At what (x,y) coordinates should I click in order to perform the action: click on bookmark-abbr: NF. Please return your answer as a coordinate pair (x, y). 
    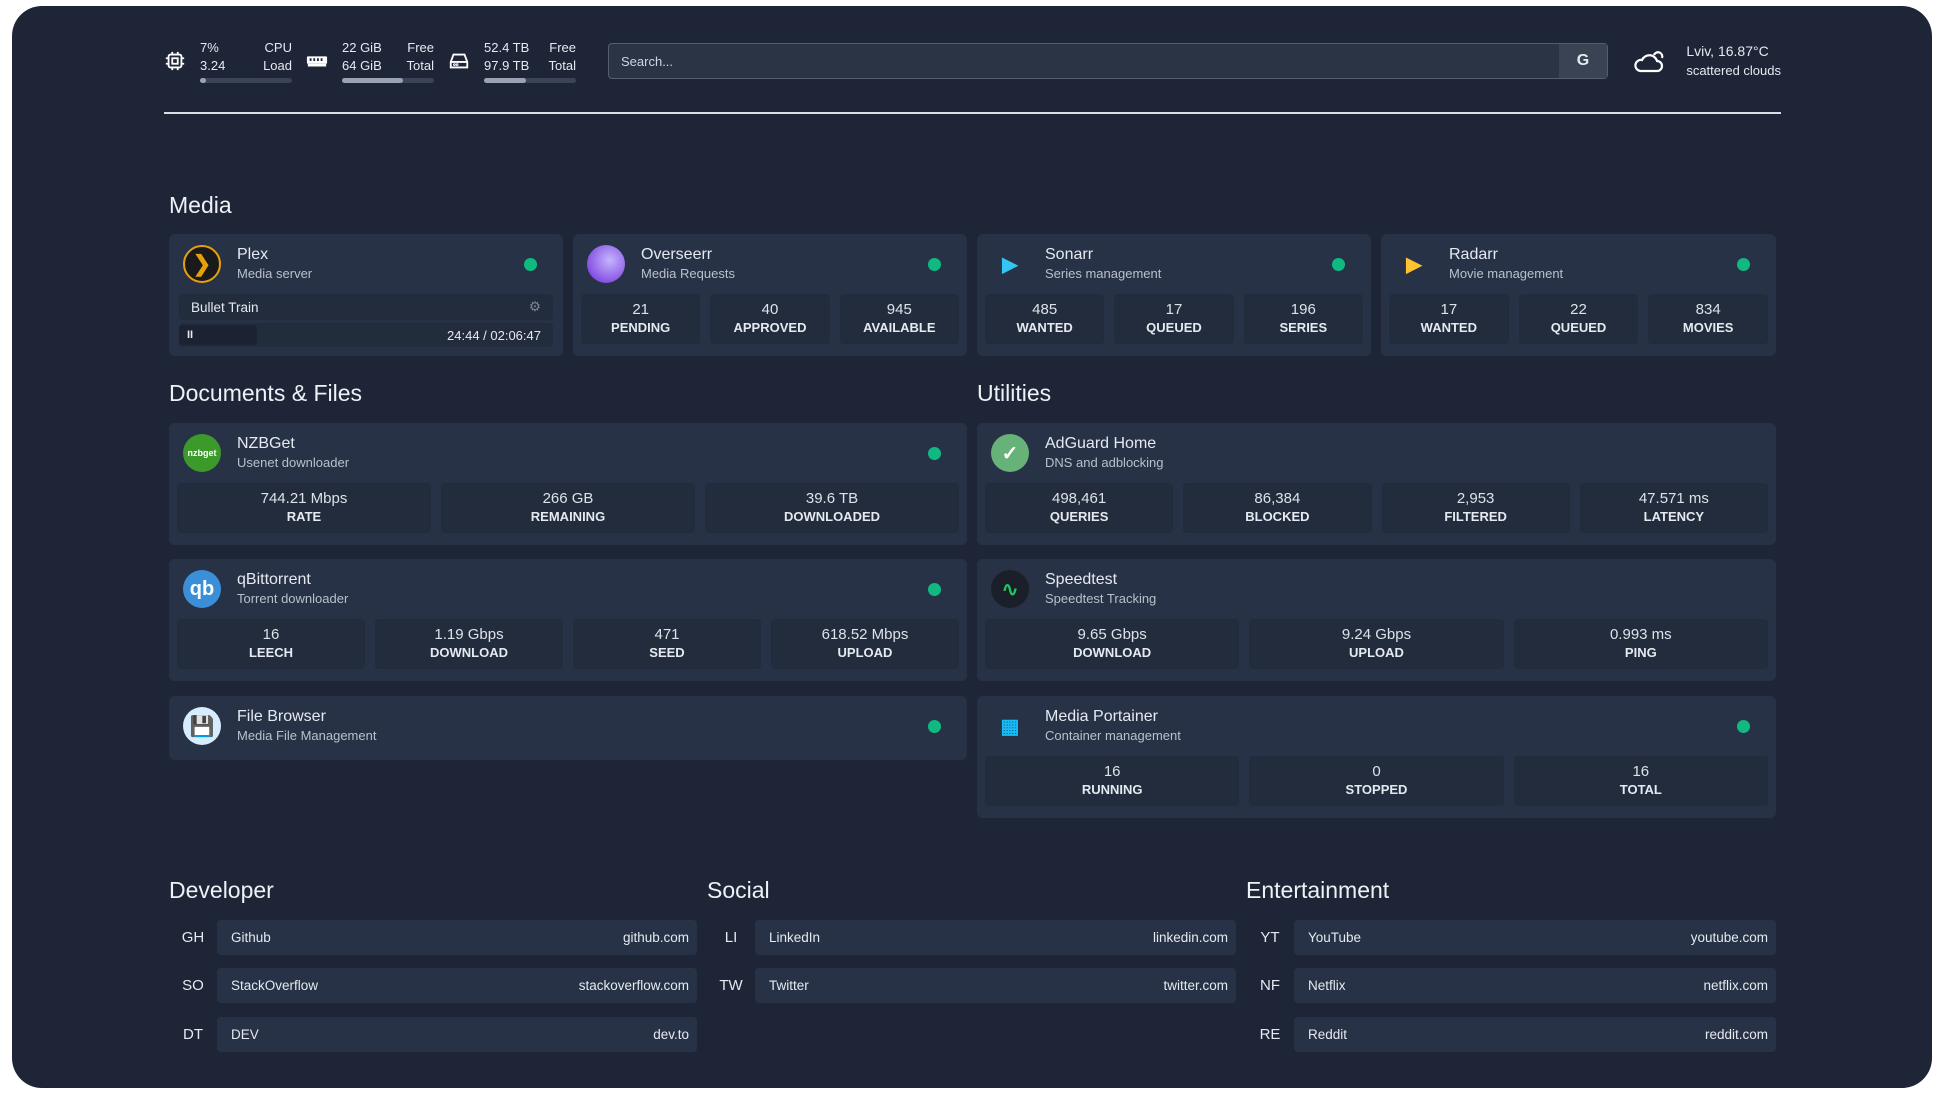
    Looking at the image, I should click on (1270, 985).